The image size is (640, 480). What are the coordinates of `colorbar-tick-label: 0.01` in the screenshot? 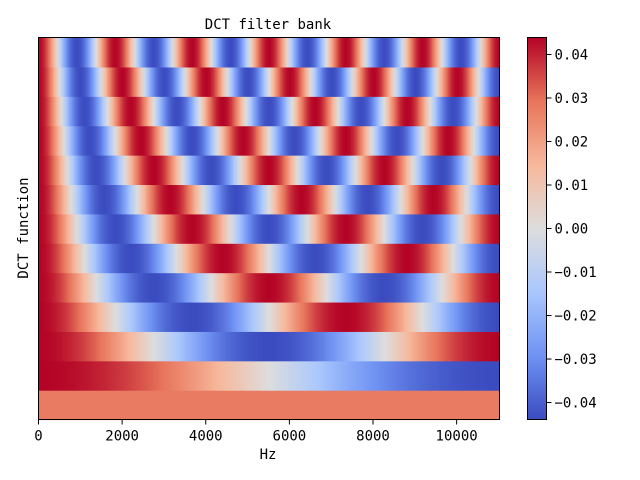 It's located at (572, 186).